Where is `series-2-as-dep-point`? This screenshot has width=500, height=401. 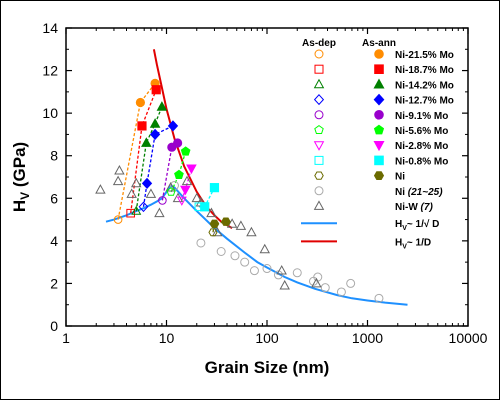
series-2-as-dep-point is located at coordinates (136, 210).